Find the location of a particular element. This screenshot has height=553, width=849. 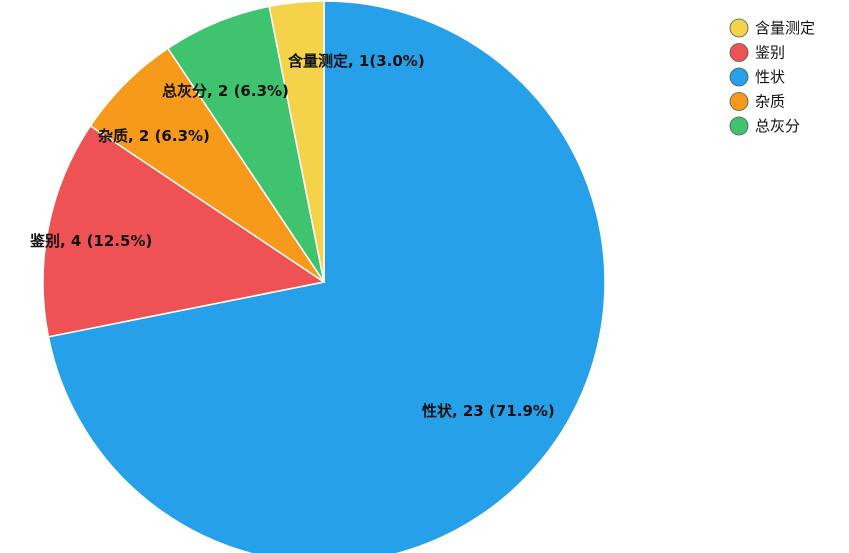

legend-label-1: 鉴别 is located at coordinates (770, 53).